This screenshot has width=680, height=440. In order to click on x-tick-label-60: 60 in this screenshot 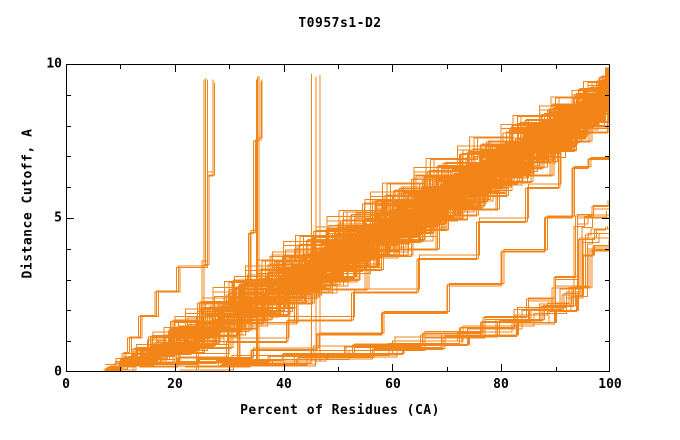, I will do `click(393, 384)`.